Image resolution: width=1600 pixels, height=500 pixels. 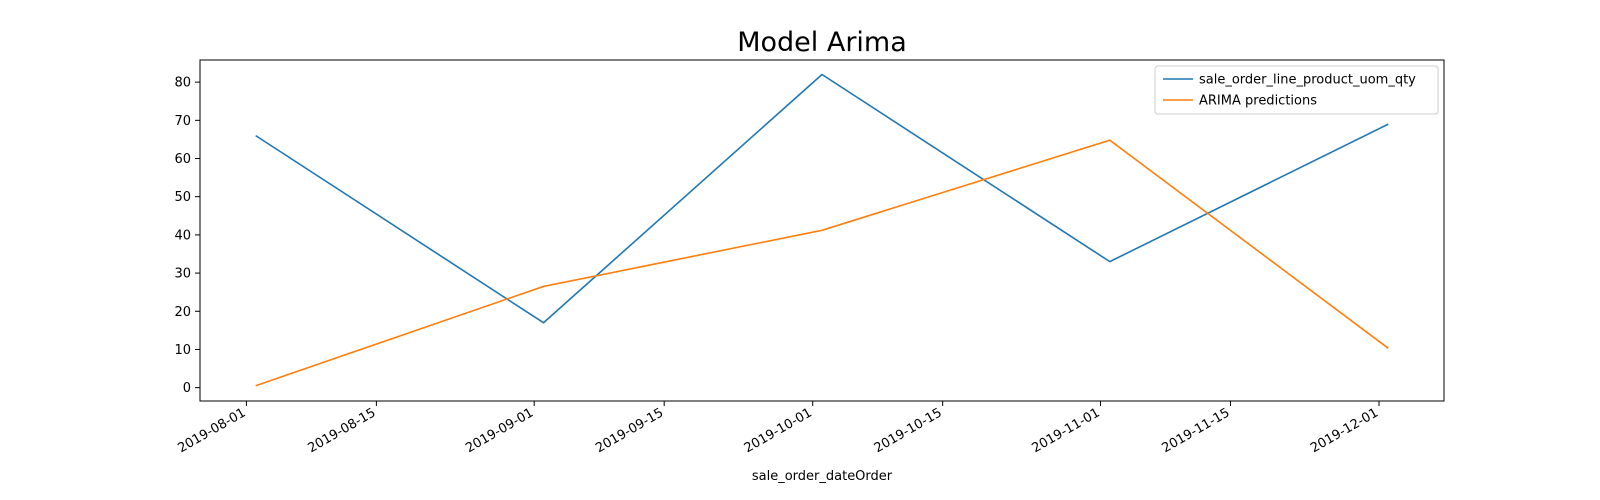 I want to click on x-tick-label: 2019-11-15, so click(x=1196, y=430).